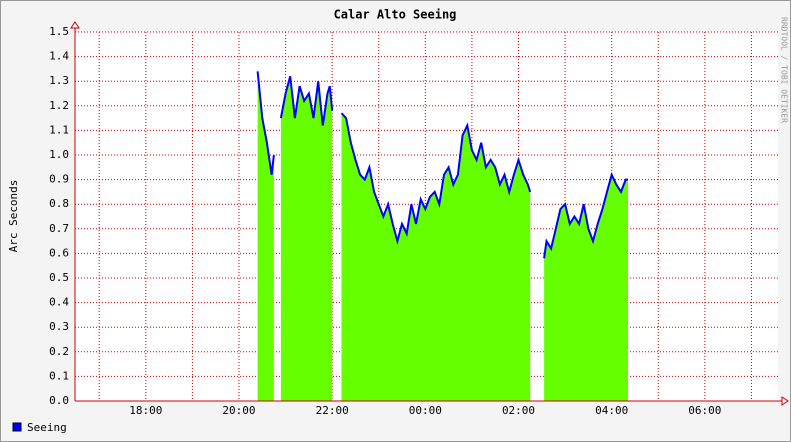 The width and height of the screenshot is (791, 442). I want to click on x-arrow, so click(785, 401).